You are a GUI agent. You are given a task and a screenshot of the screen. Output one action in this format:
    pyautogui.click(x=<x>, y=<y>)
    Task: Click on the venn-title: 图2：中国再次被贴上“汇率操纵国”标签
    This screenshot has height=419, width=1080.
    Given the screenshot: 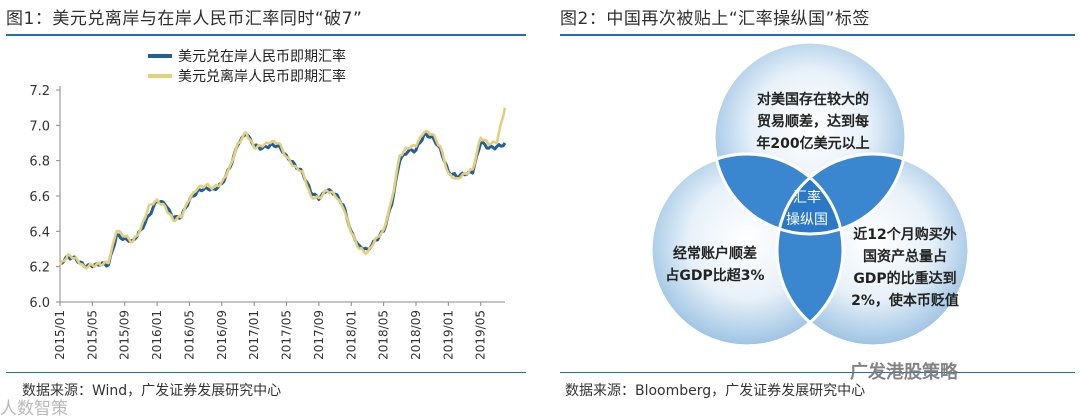 What is the action you would take?
    pyautogui.click(x=715, y=19)
    